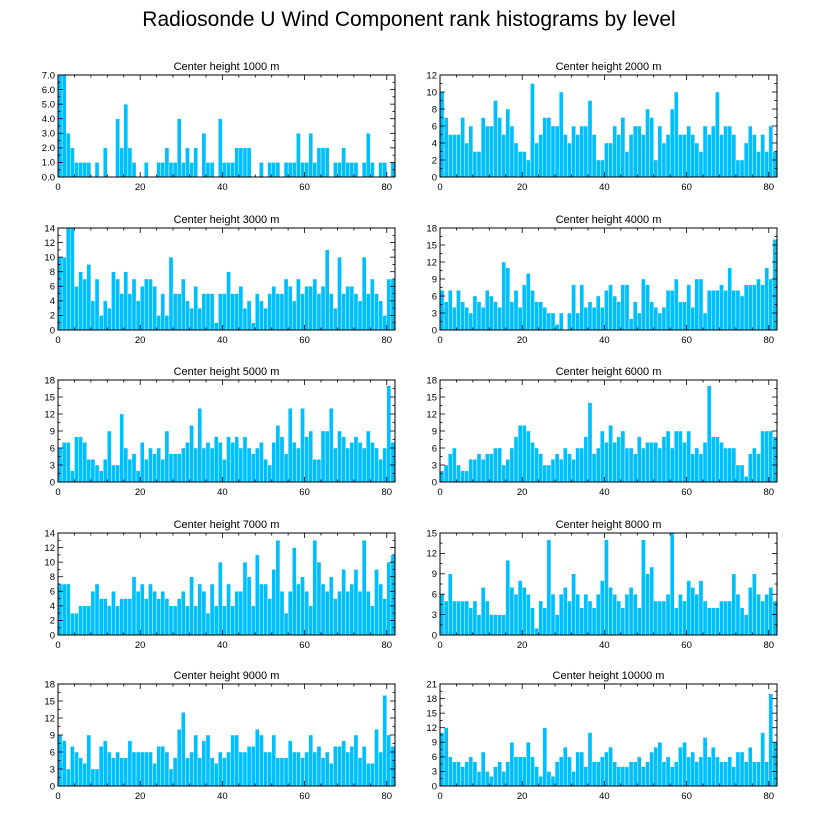 This screenshot has height=824, width=818. I want to click on y-tick-label: 0, so click(52, 330).